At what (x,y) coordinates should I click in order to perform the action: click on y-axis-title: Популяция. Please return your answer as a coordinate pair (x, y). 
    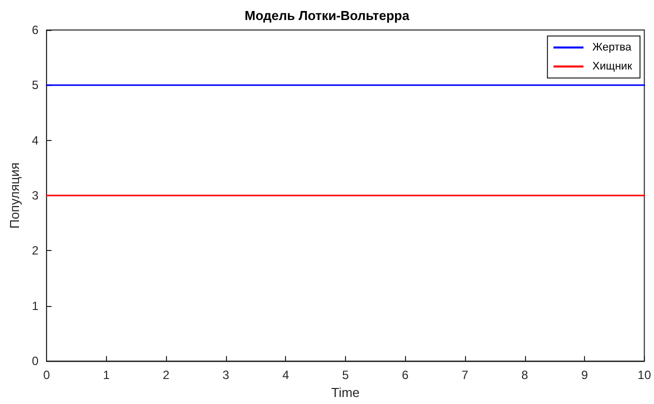
    Looking at the image, I should click on (14, 195).